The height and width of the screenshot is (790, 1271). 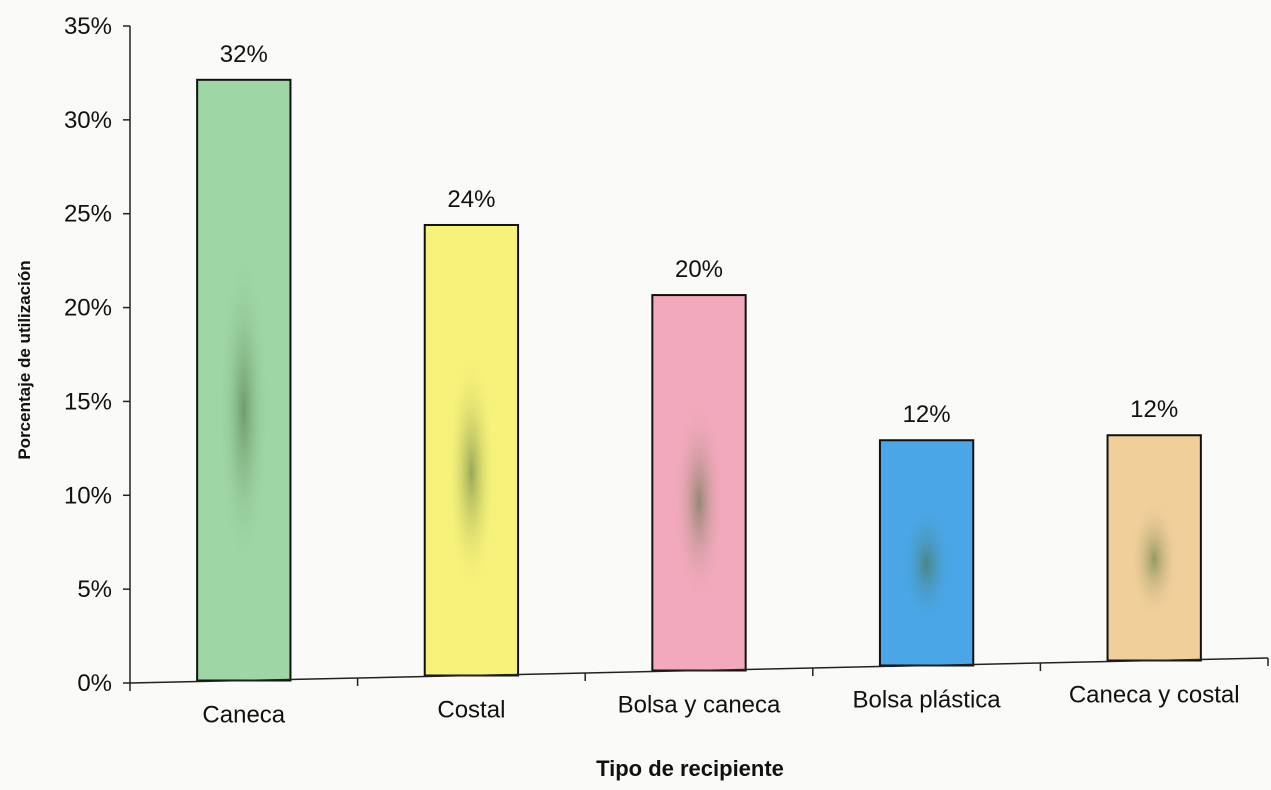 I want to click on y-tick-label: 0%, so click(x=94, y=683).